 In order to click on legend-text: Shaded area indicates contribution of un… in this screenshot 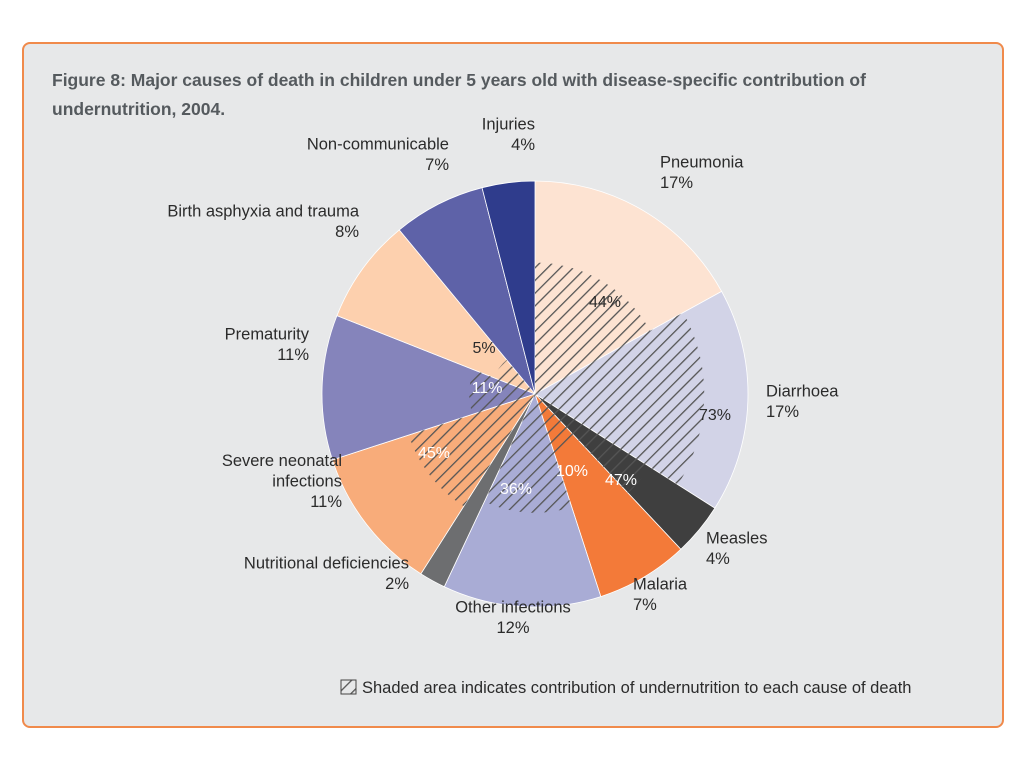, I will do `click(636, 688)`.